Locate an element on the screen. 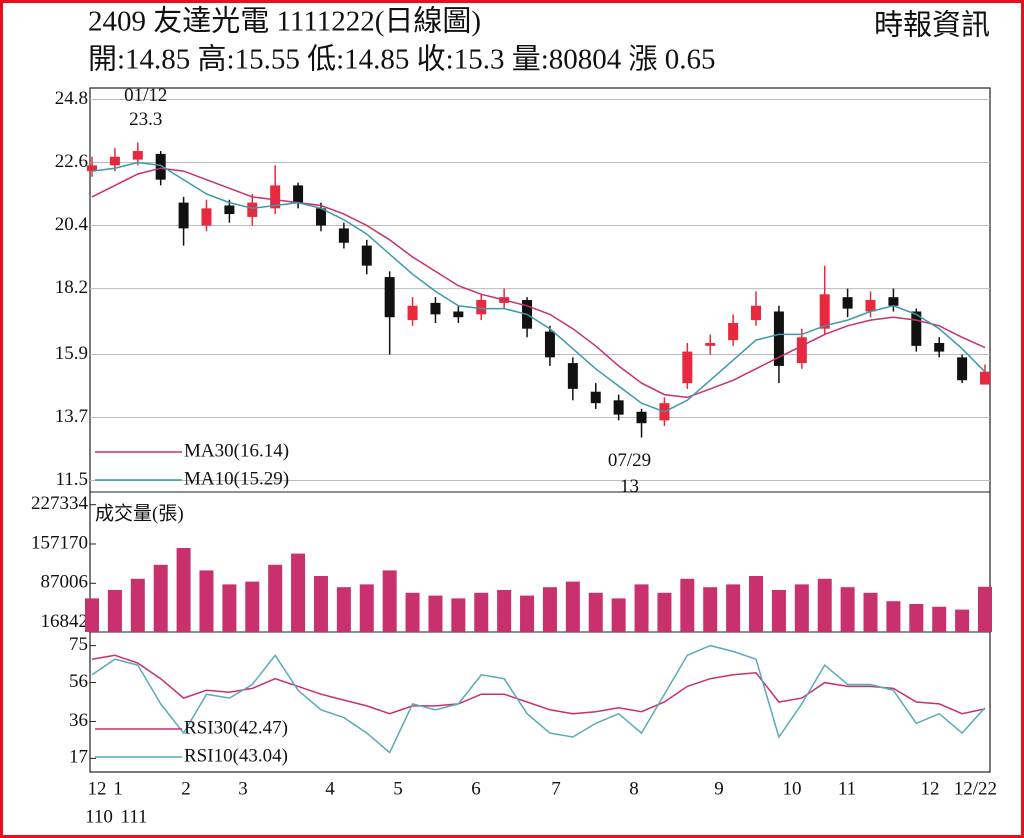  y-tick-label: 227334 is located at coordinates (60, 503).